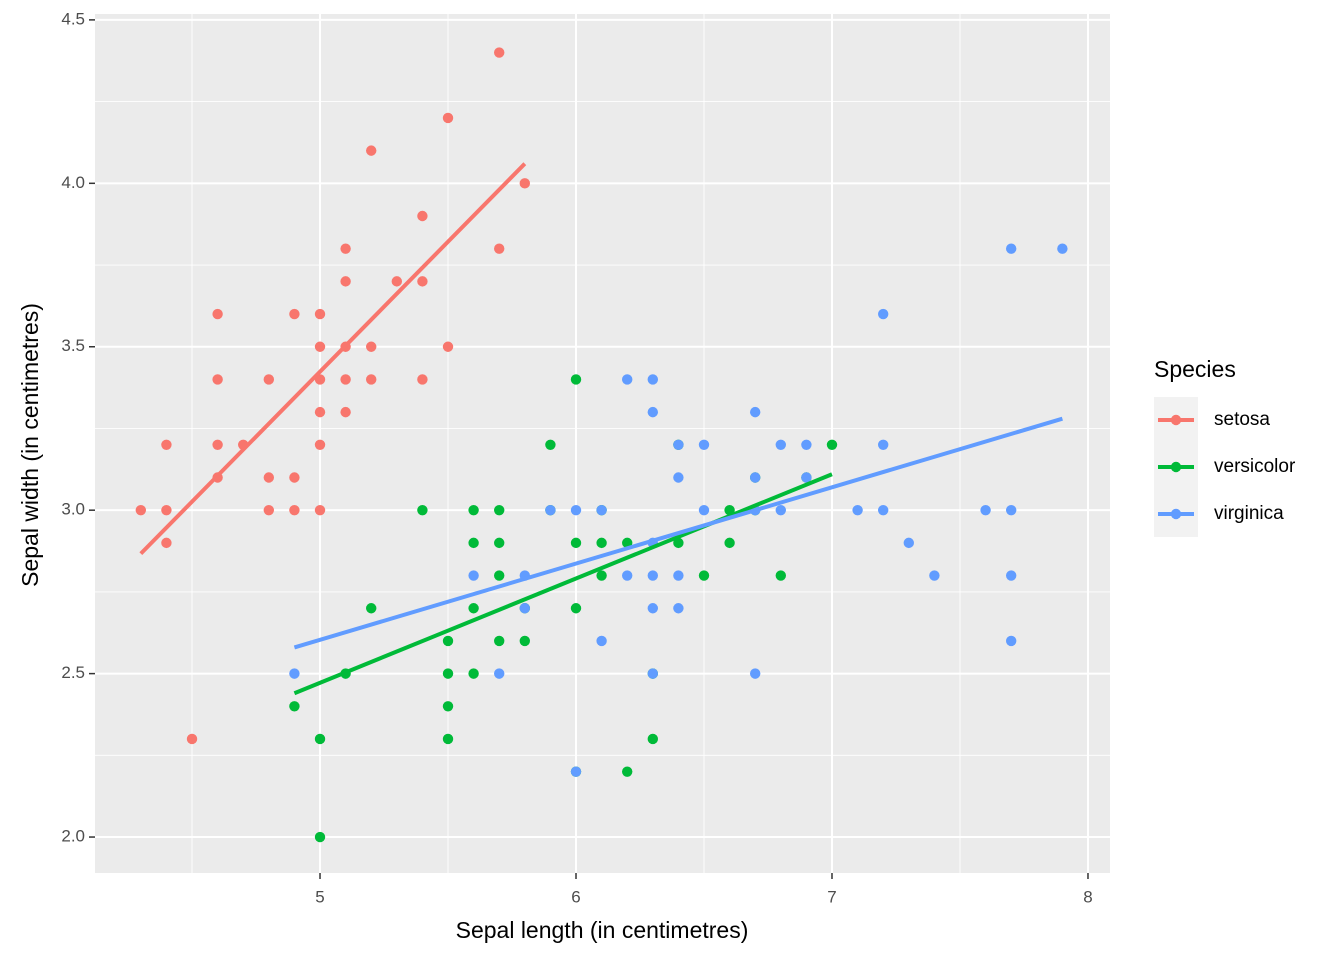 This screenshot has height=960, width=1344. What do you see at coordinates (1249, 513) in the screenshot?
I see `legend-label: virginica` at bounding box center [1249, 513].